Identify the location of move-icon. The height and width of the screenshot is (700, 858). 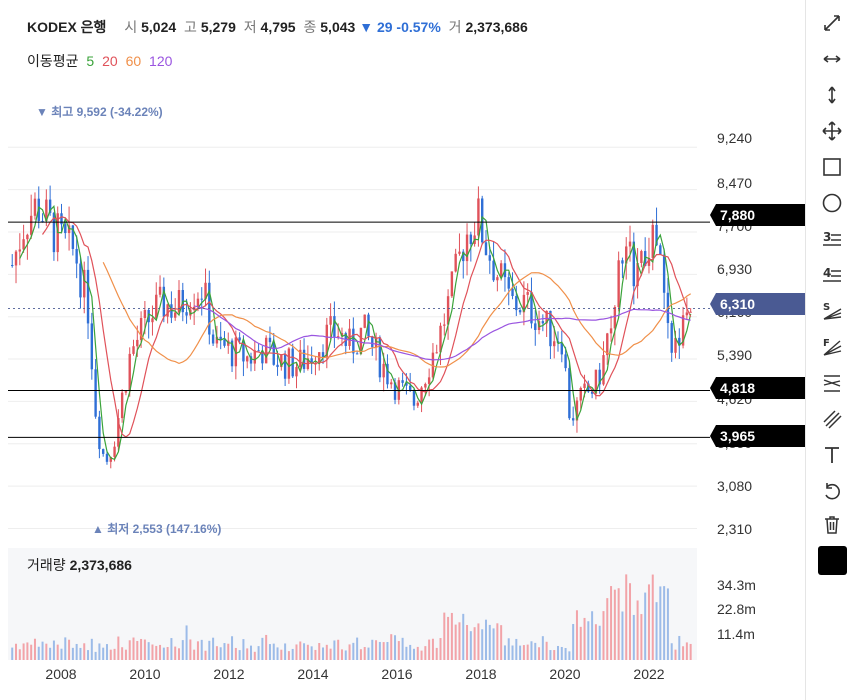
(832, 131).